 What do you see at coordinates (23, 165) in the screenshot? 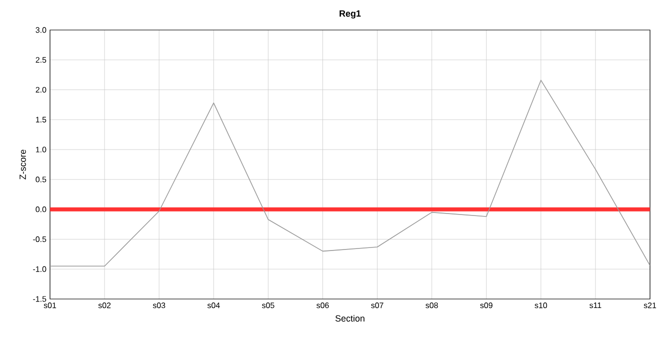
I see `y-axis-title: Z-score` at bounding box center [23, 165].